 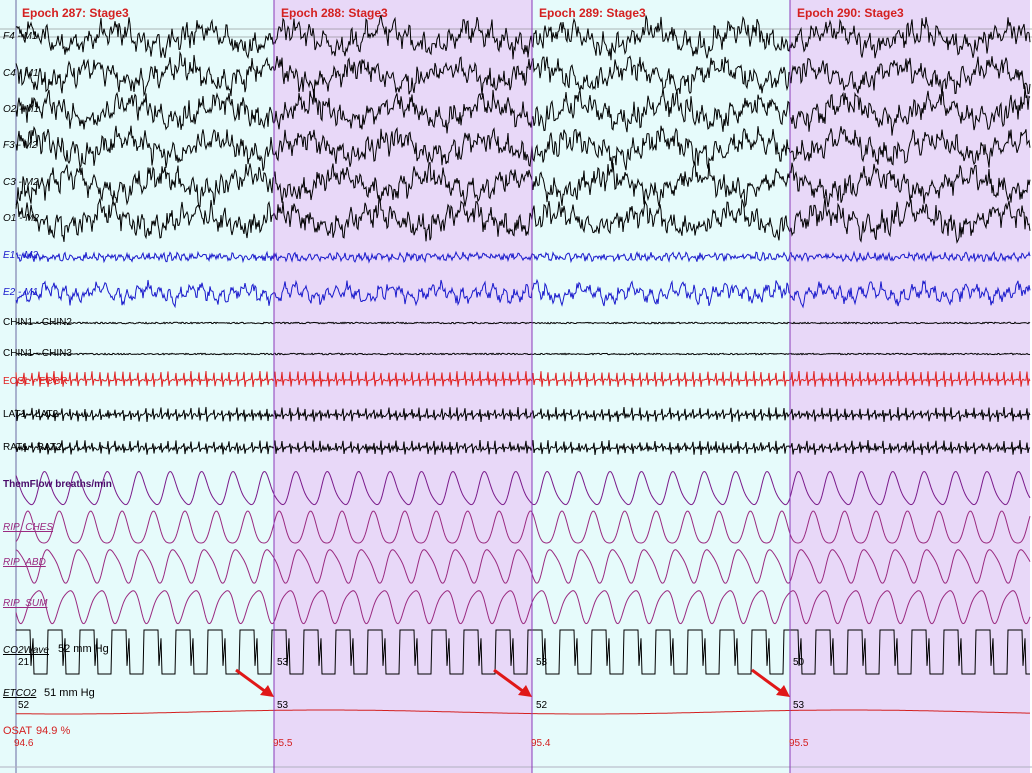 I want to click on channel-label-e1-m2: E1 - M2, so click(x=21, y=255).